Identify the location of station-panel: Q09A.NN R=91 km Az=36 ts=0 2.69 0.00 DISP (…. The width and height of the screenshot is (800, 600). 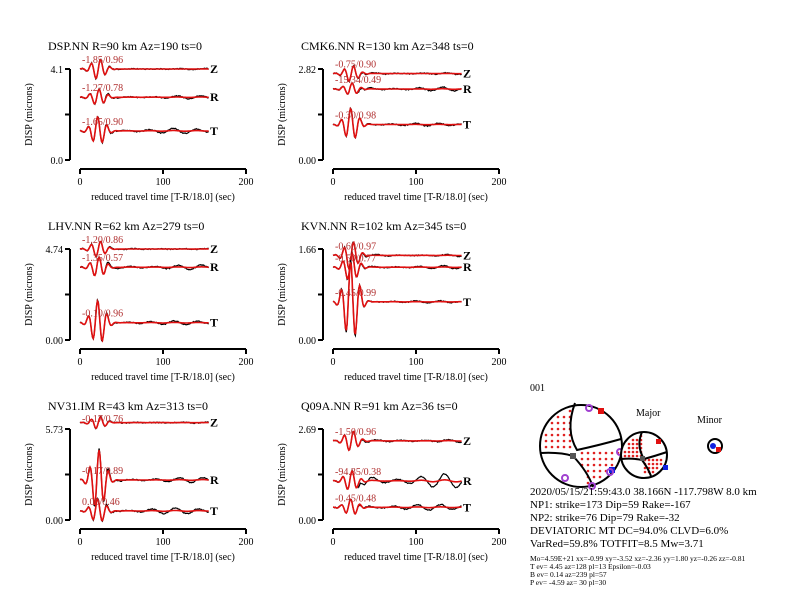
(392, 481).